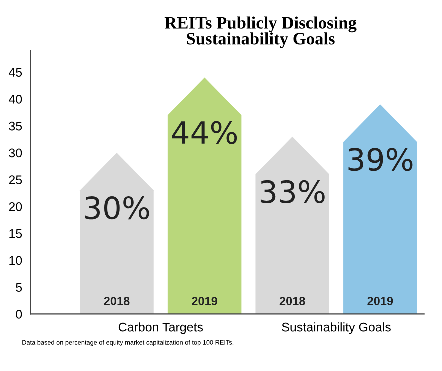  Describe the element at coordinates (381, 301) in the screenshot. I see `text: 2019` at that location.